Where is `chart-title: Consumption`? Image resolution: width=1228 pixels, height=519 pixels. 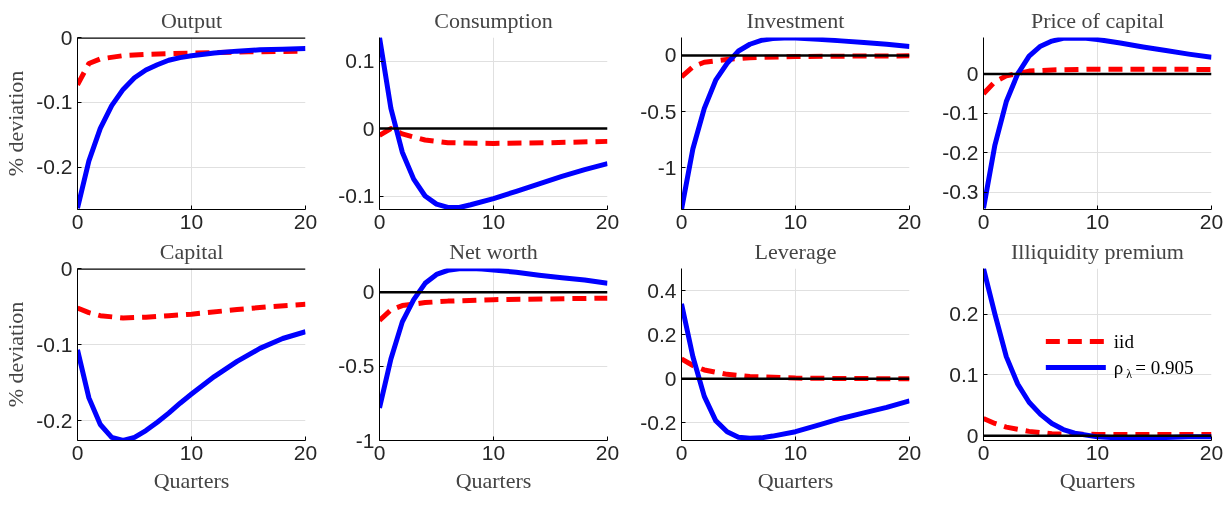
chart-title: Consumption is located at coordinates (493, 20).